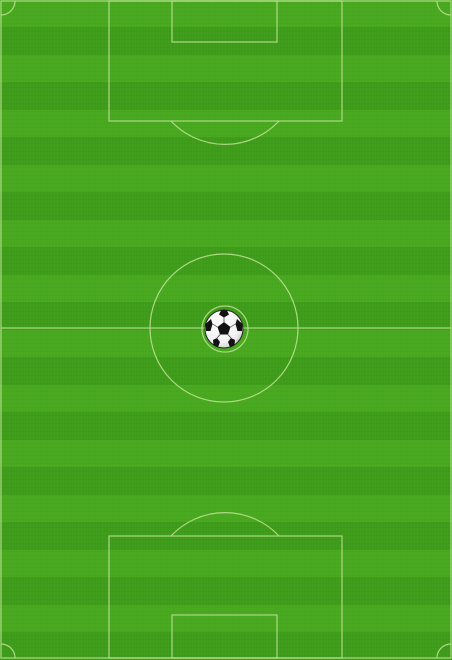  I want to click on penalty-arc-top, so click(225, 132).